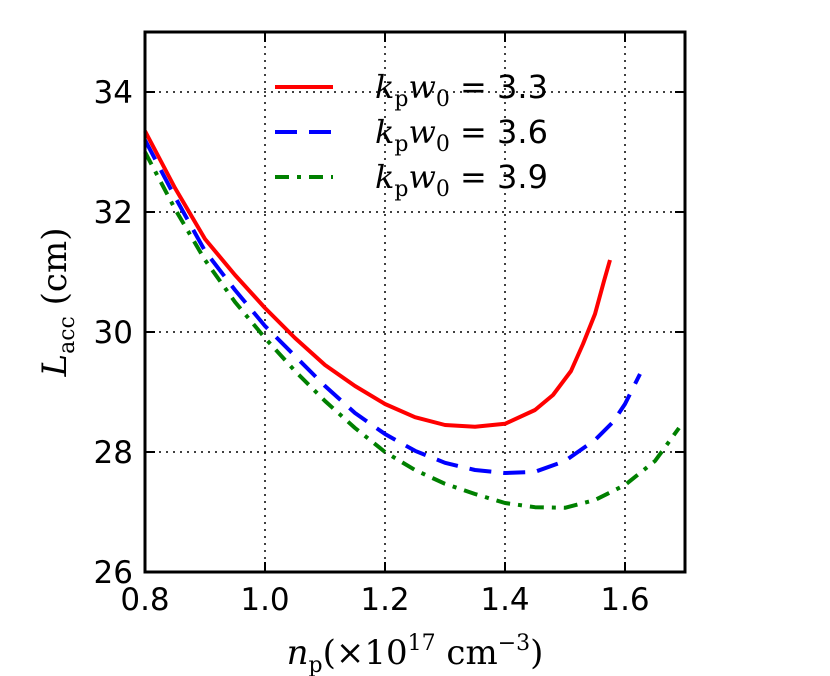 The height and width of the screenshot is (676, 830). I want to click on legend-label: kpw0 = 3.6, so click(461, 135).